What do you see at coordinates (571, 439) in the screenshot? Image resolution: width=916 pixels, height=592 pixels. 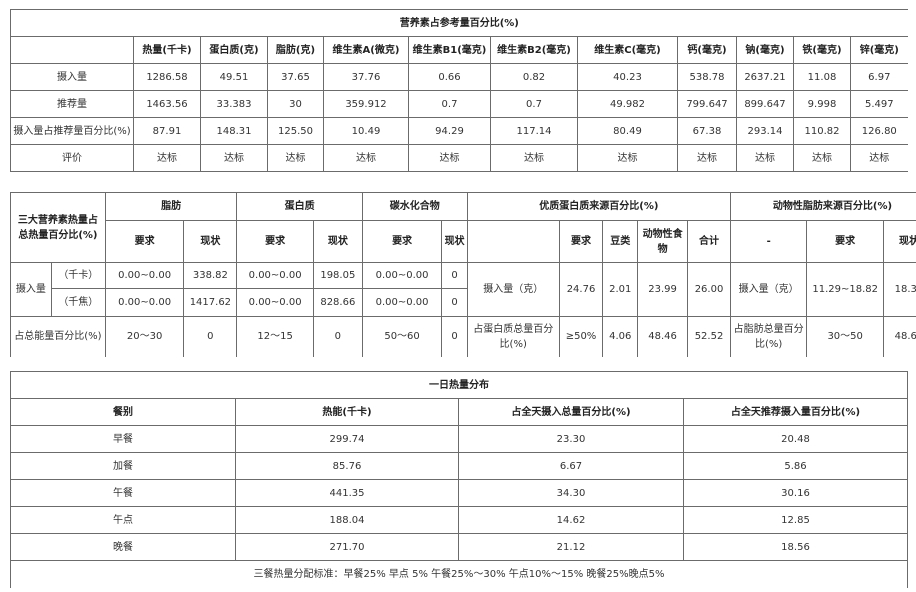 I see `cell: 23.30` at bounding box center [571, 439].